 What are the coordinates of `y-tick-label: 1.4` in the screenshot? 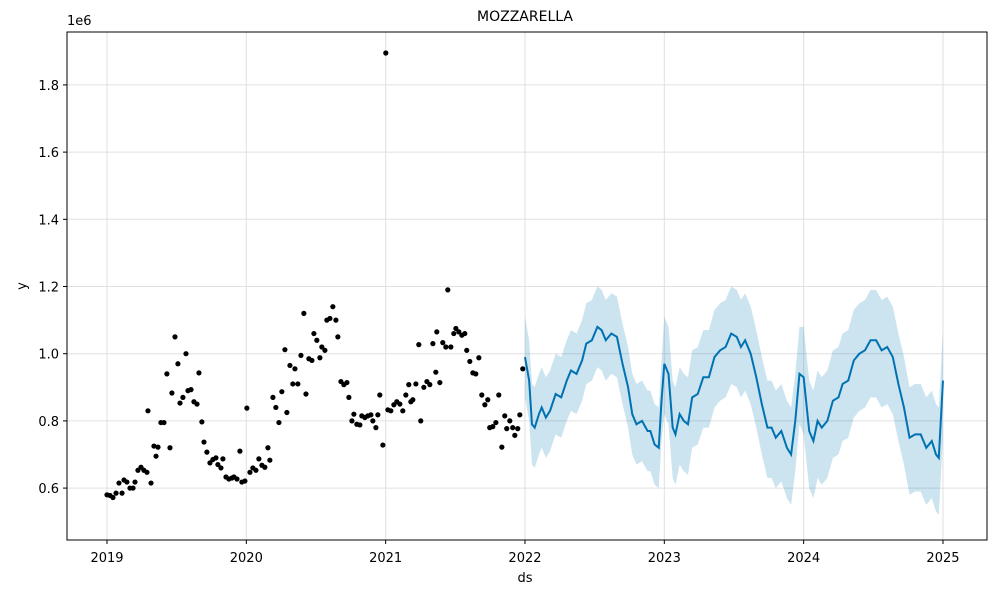 It's located at (48, 220).